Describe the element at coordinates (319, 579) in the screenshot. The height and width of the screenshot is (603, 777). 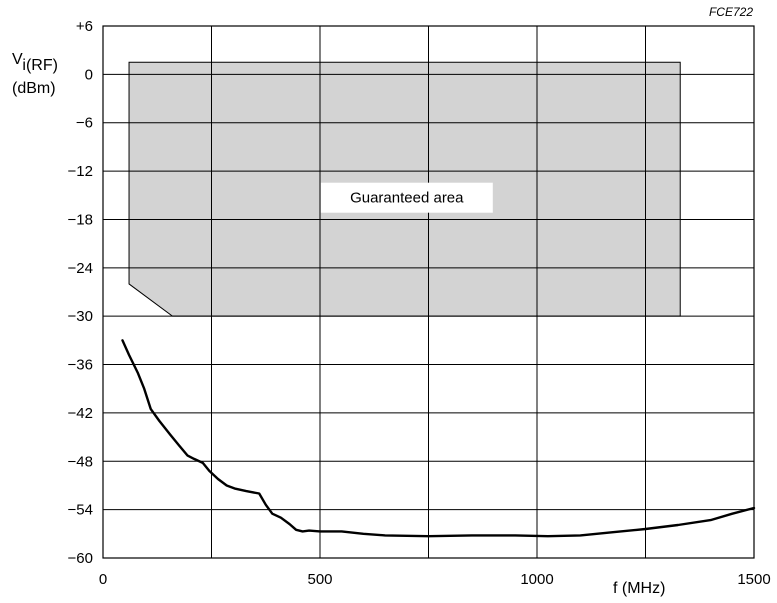
I see `x-tick-label: 500` at that location.